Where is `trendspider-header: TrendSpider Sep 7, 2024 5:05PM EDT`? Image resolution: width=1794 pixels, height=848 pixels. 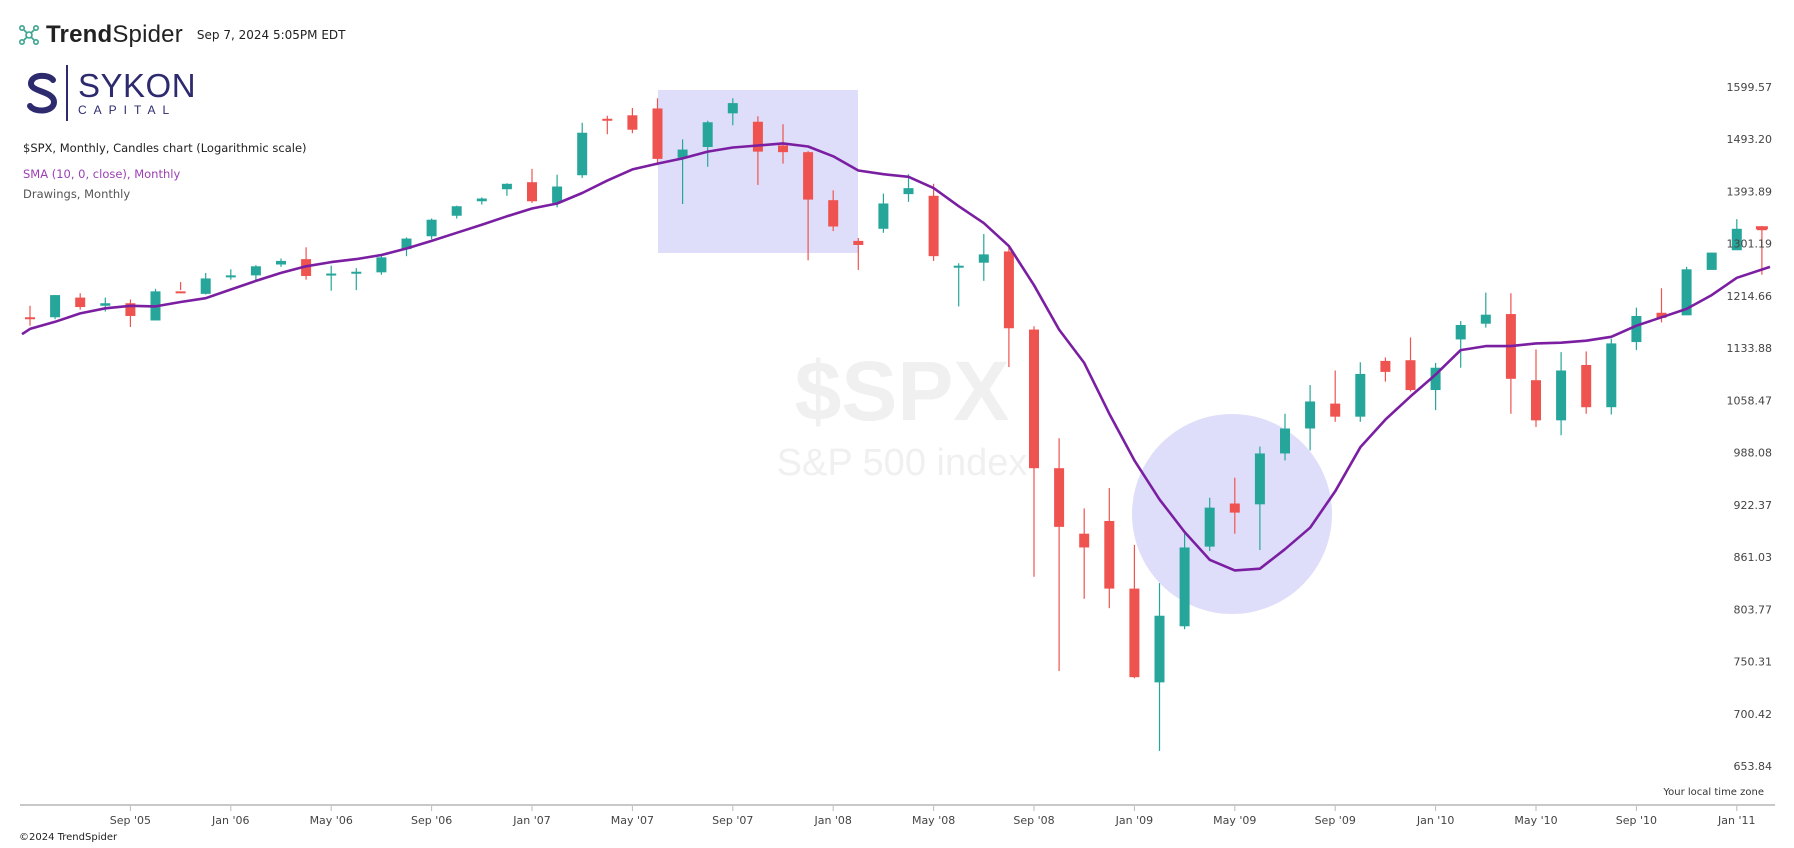
trendspider-header: TrendSpider Sep 7, 2024 5:05PM EDT is located at coordinates (181, 35).